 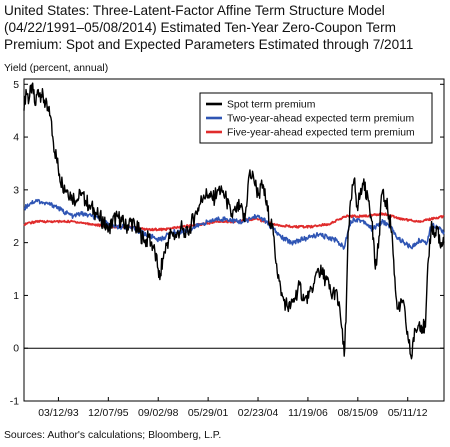 What do you see at coordinates (158, 413) in the screenshot?
I see `x-tick-label: 09/02/98` at bounding box center [158, 413].